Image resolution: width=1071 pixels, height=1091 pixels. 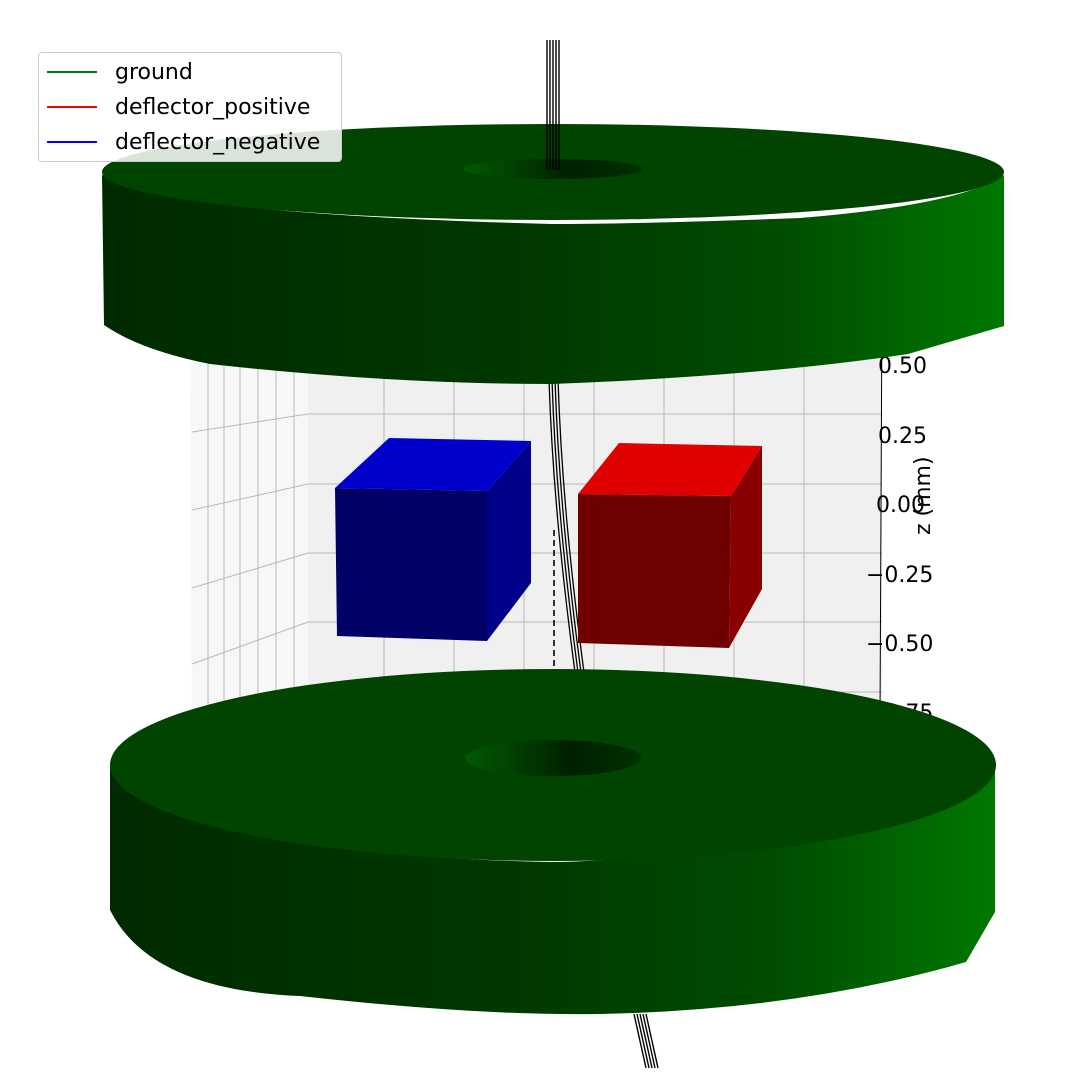 I want to click on deflector-positive-cube, so click(x=670, y=545).